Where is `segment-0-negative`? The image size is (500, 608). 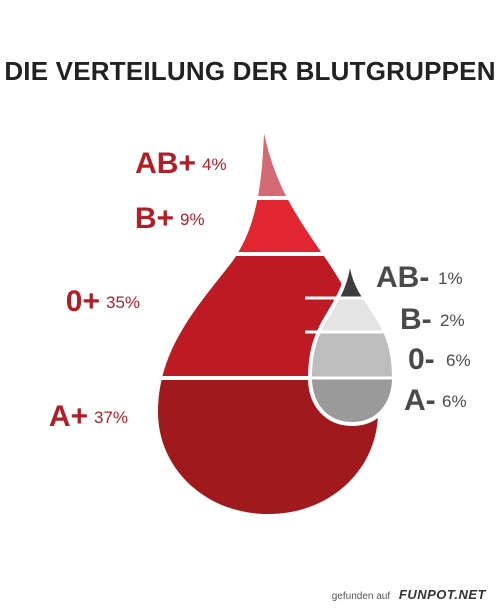
segment-0-negative is located at coordinates (352, 355).